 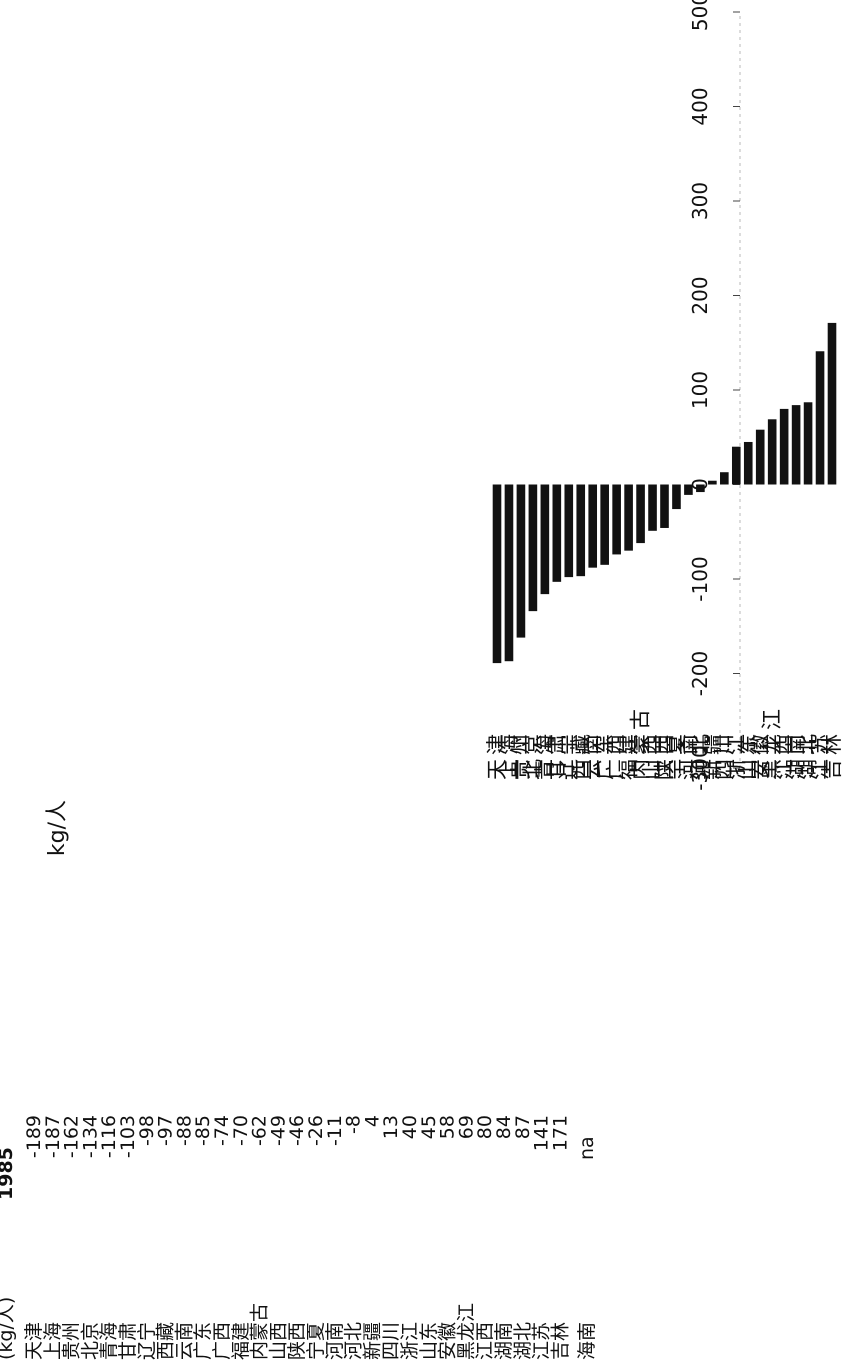 I want to click on category-label-char: 海, so click(x=545, y=744).